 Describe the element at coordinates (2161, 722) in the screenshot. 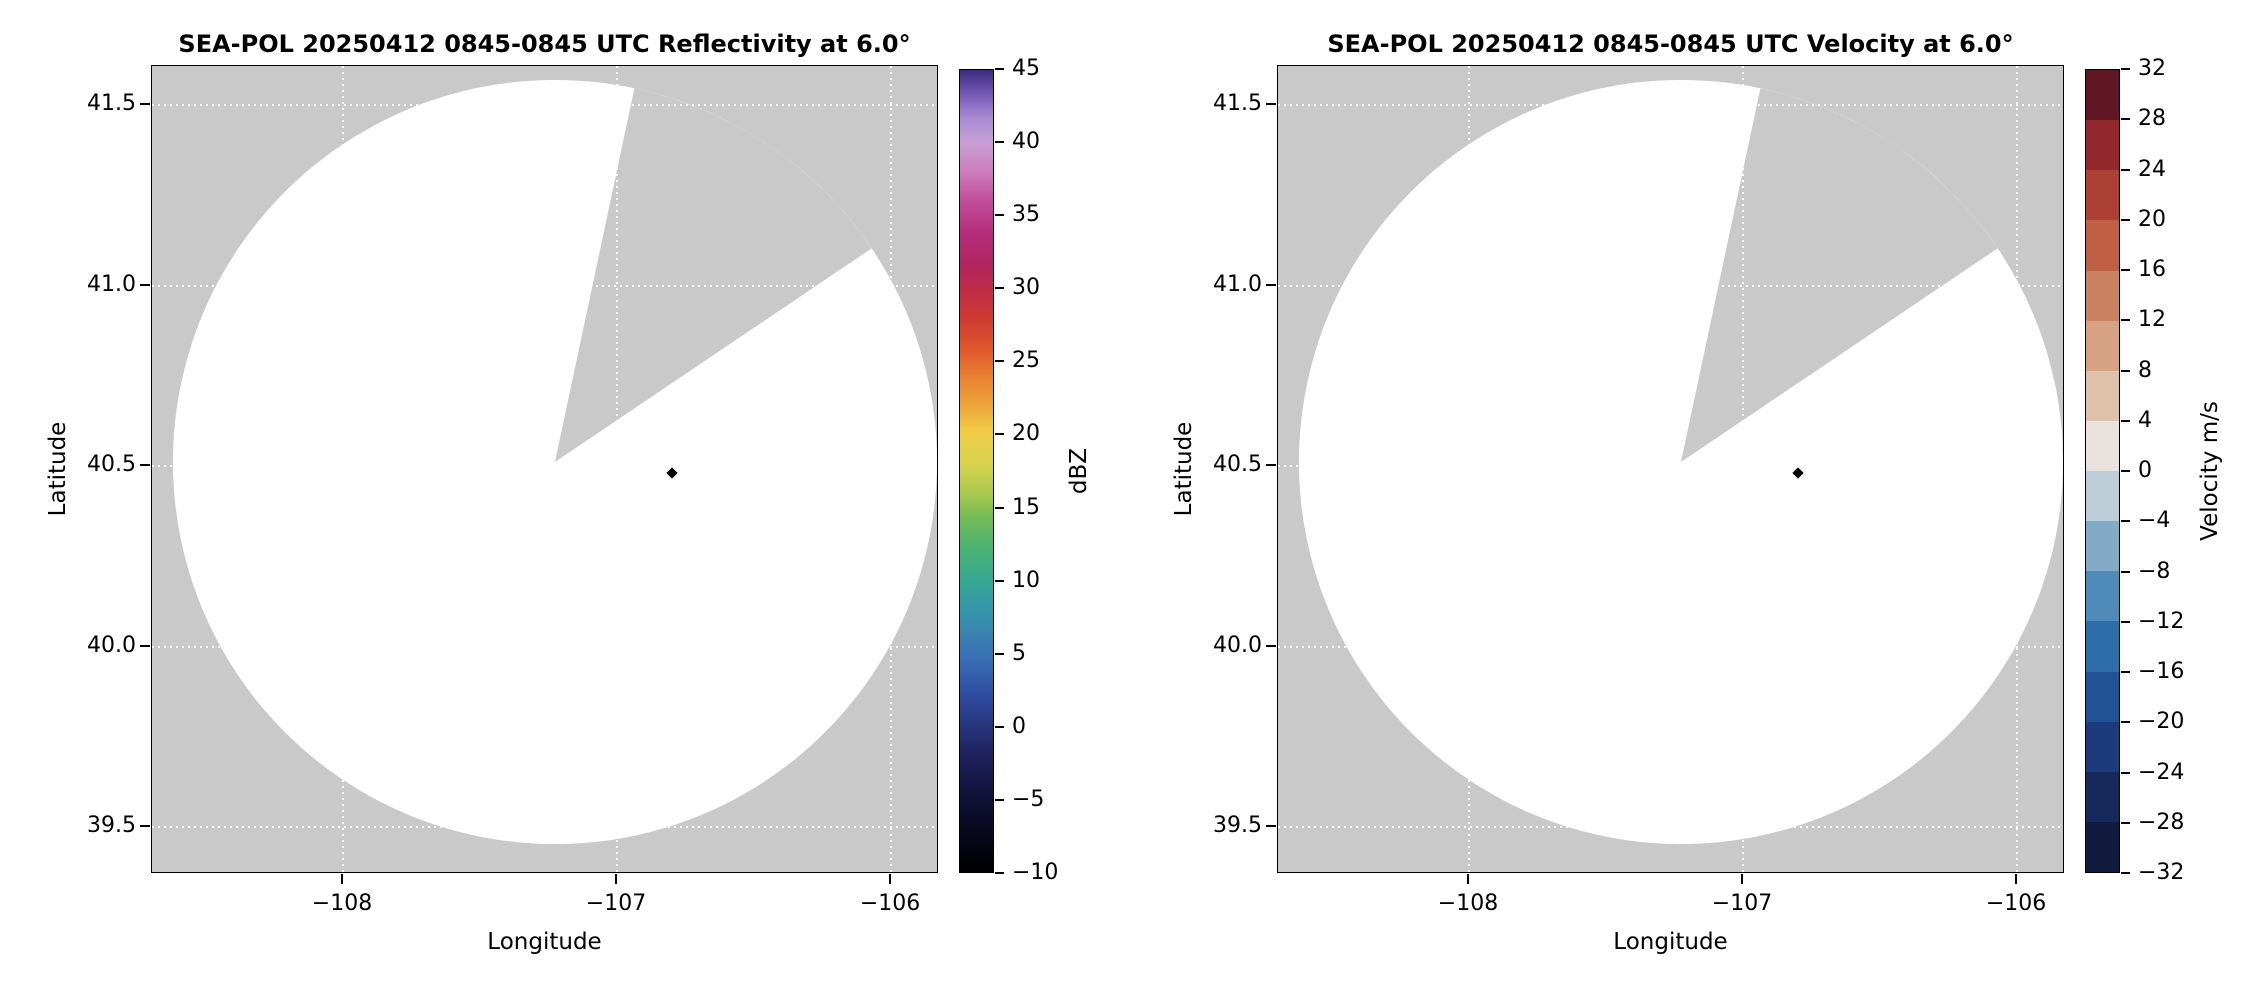

I see `colorbar-tick-label: −20` at that location.